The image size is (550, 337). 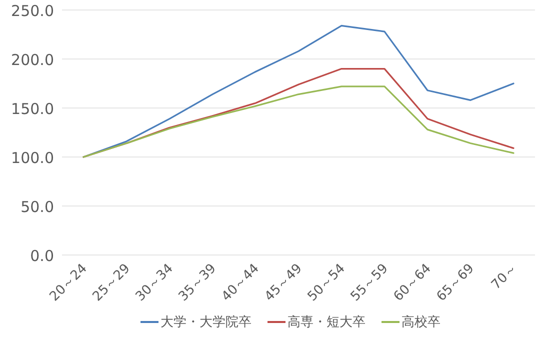 What do you see at coordinates (112, 282) in the screenshot?
I see `x-tick-label: 25～29` at bounding box center [112, 282].